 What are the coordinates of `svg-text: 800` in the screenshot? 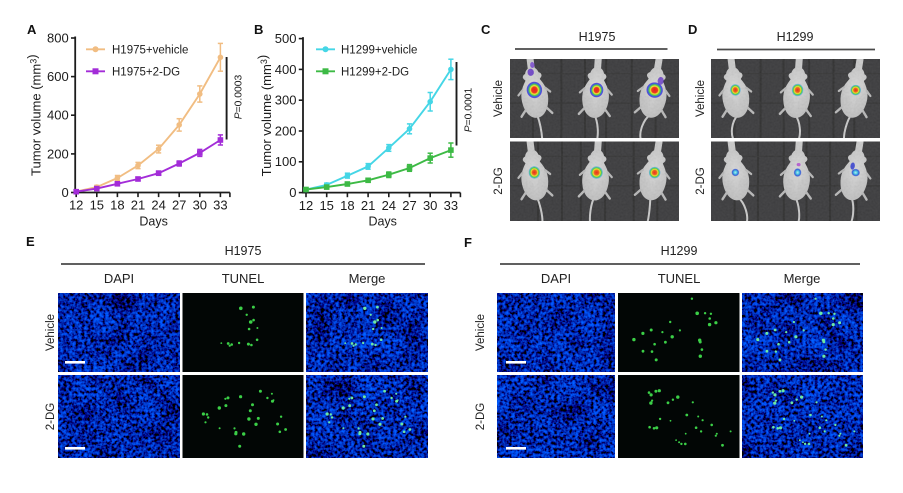 It's located at (58, 37).